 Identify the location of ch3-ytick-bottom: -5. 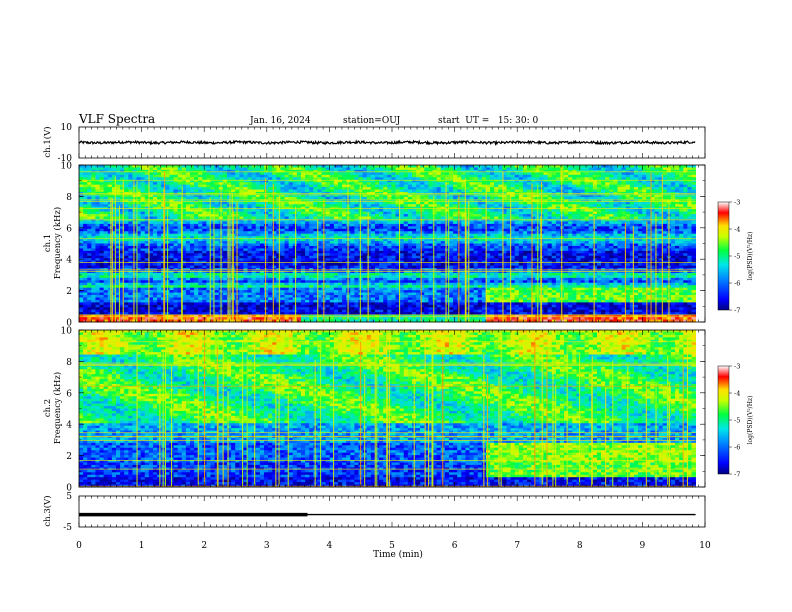
(67, 528).